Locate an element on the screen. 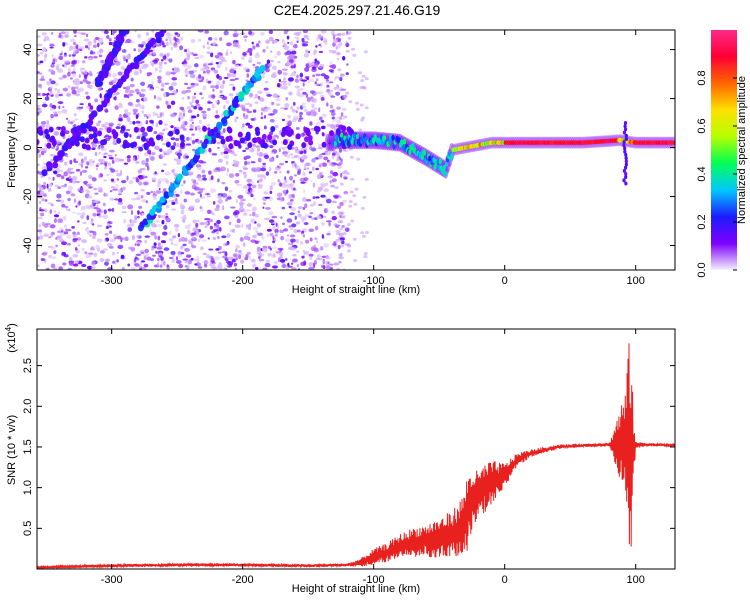 The height and width of the screenshot is (600, 750). signal-core is located at coordinates (354, 135).